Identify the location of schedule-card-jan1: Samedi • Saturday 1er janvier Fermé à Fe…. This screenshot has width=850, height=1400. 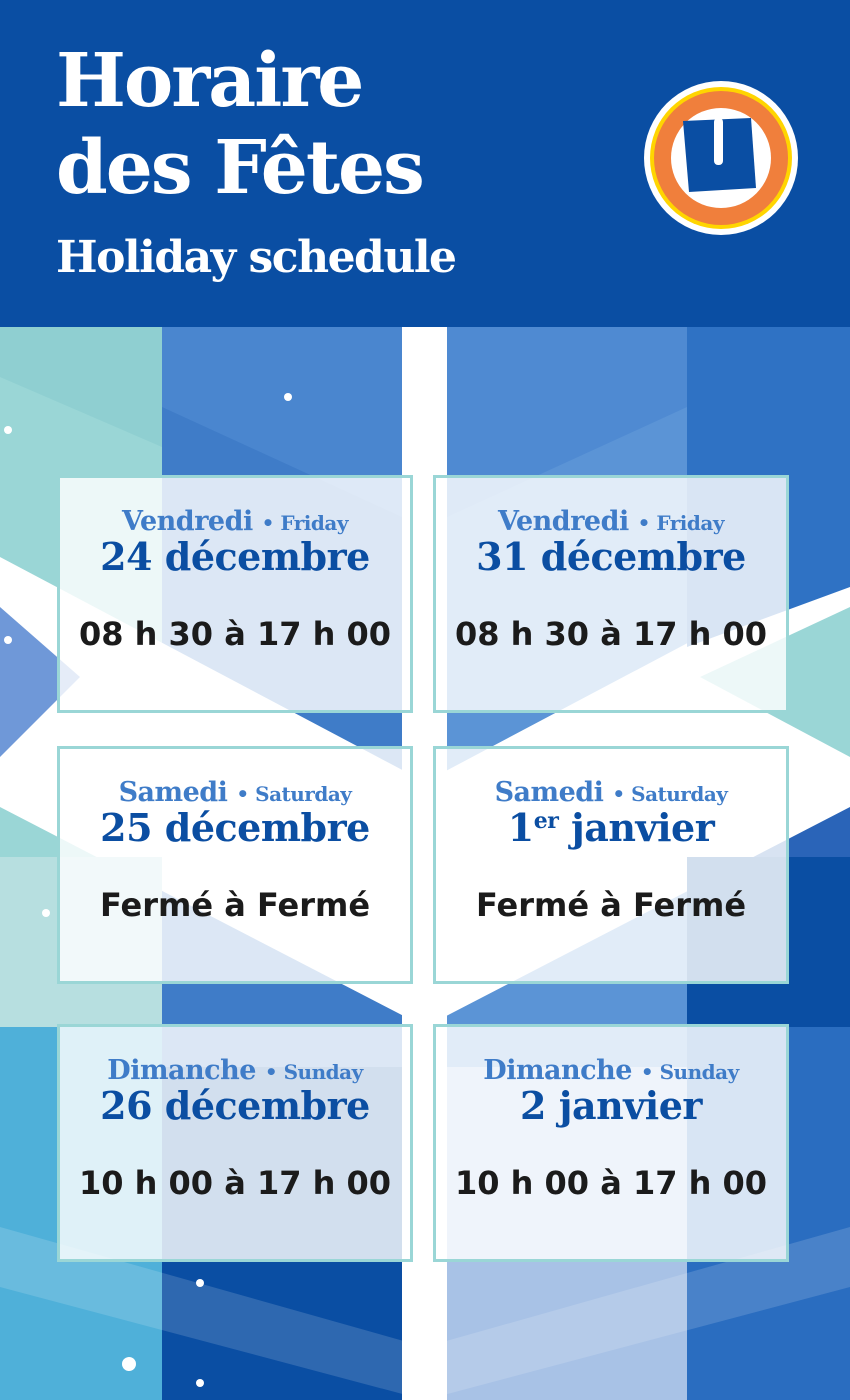
(611, 865).